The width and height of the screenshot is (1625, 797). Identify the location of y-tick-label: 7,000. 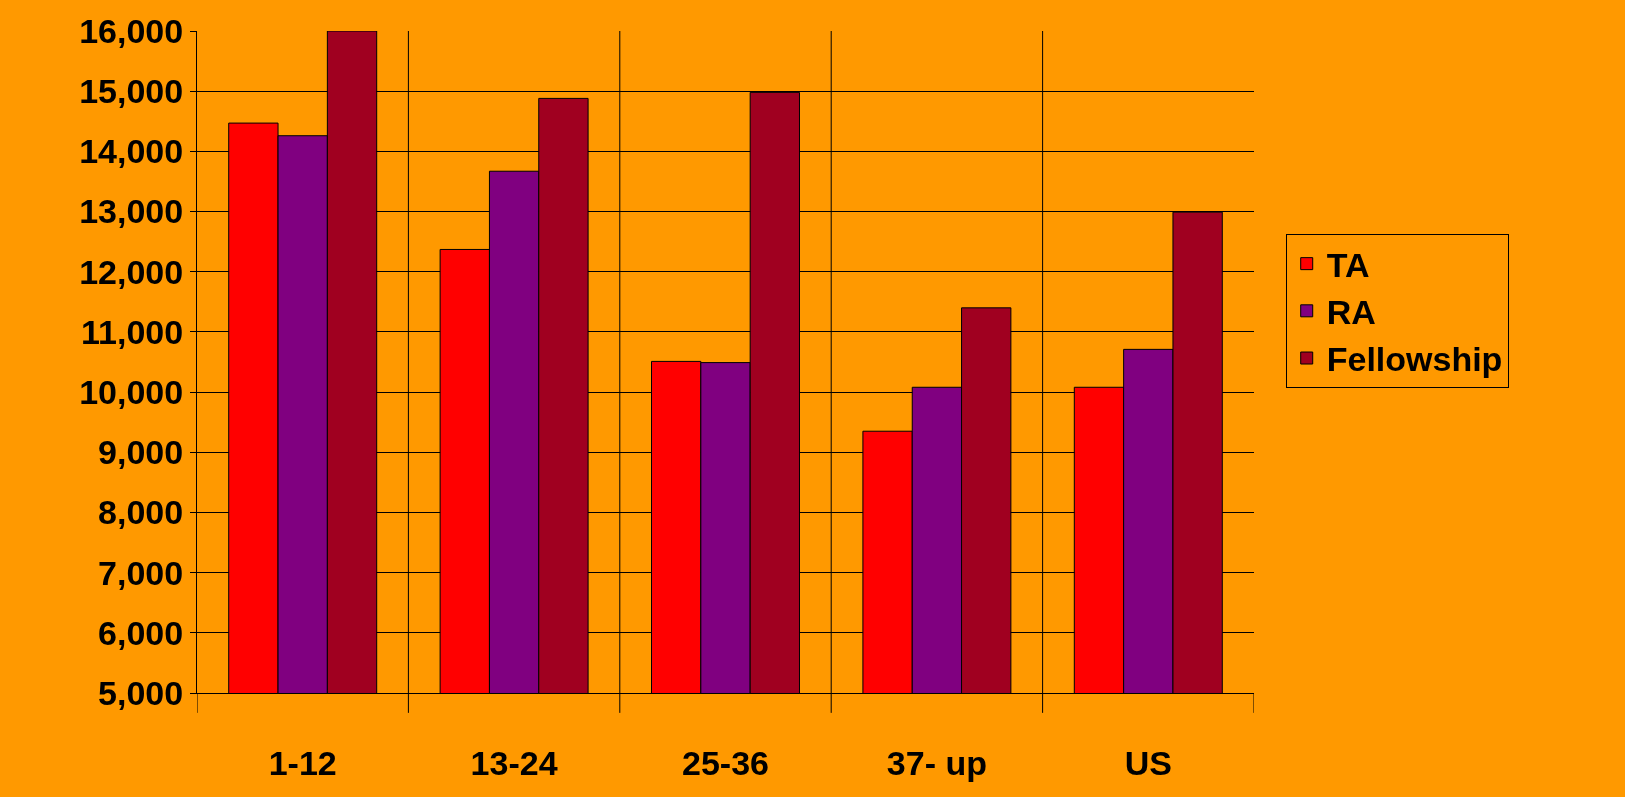
(141, 572).